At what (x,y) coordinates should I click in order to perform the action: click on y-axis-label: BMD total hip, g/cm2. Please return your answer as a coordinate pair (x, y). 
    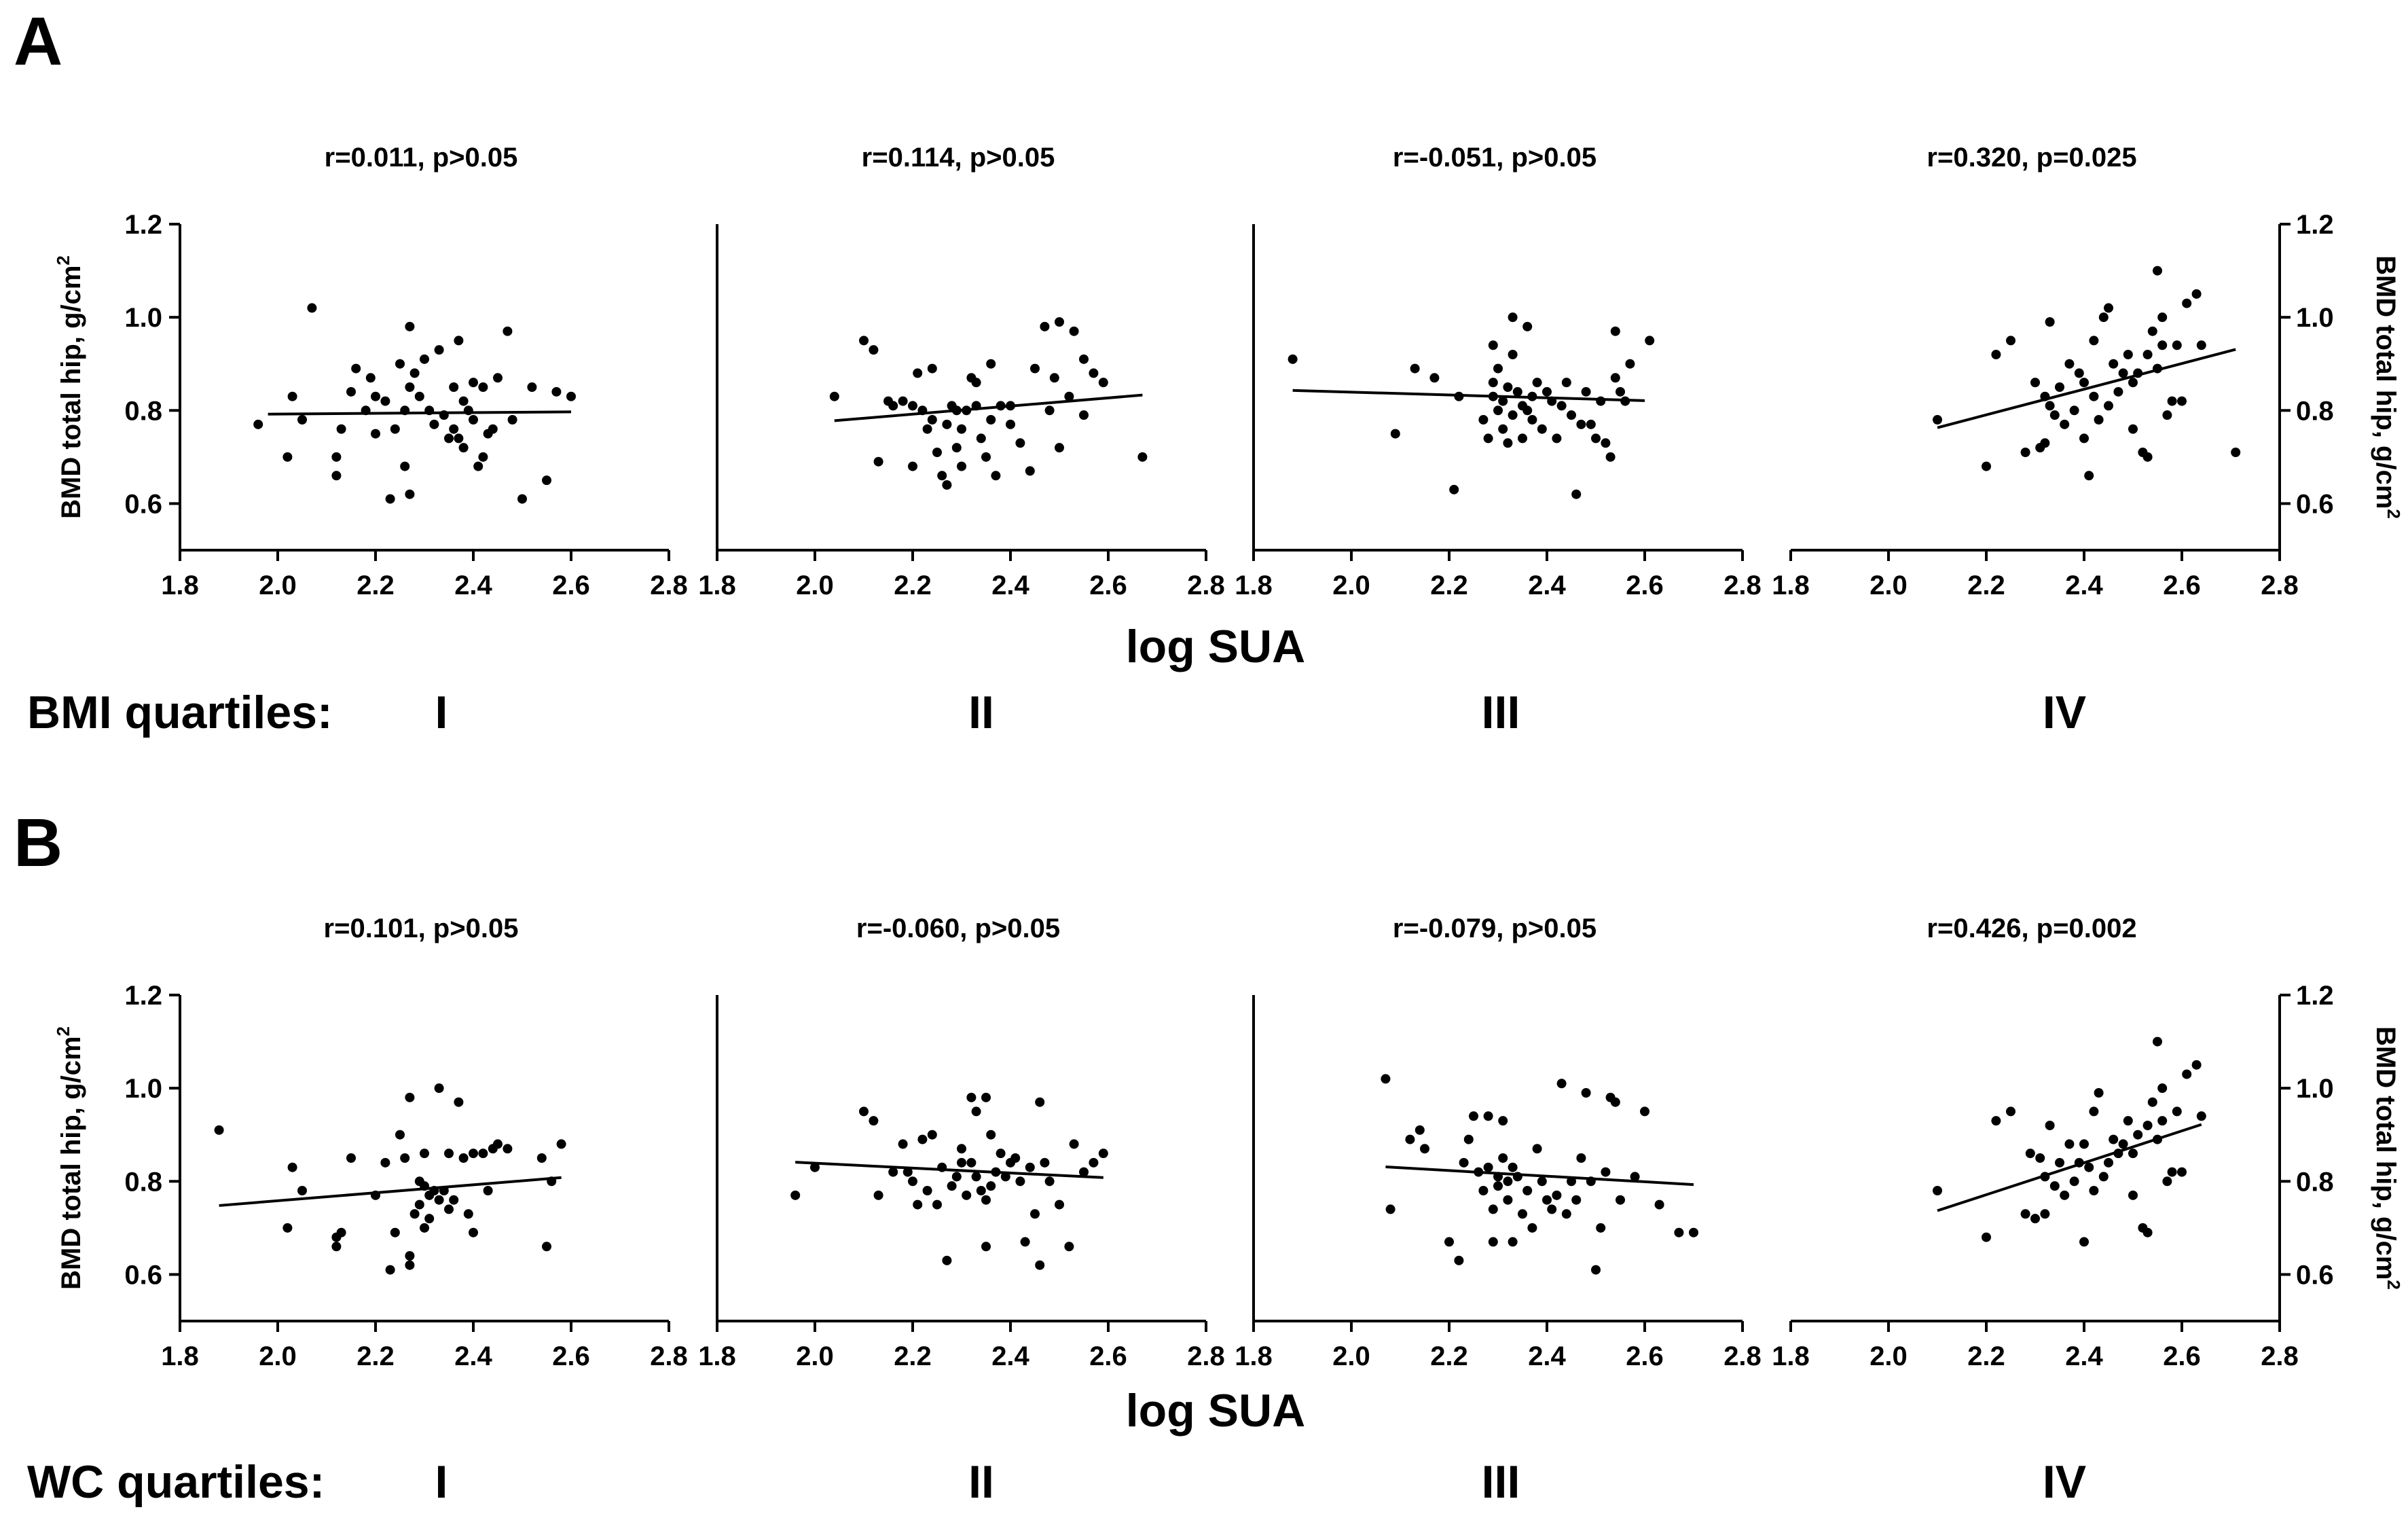
    Looking at the image, I should click on (70, 387).